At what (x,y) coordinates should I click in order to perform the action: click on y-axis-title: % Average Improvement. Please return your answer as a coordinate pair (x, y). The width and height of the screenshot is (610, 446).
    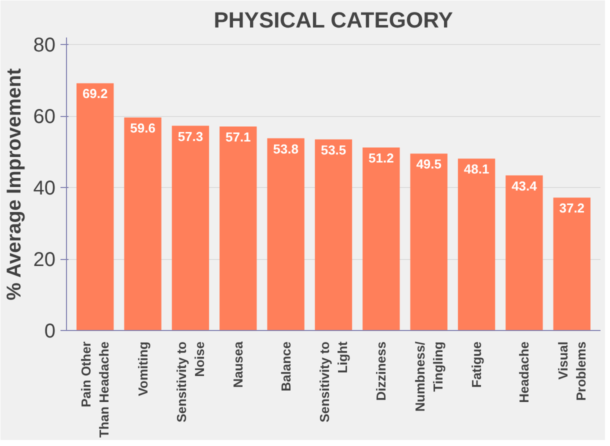
    Looking at the image, I should click on (14, 184).